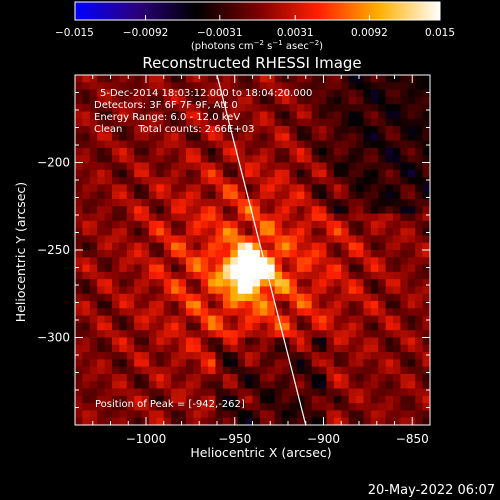 Image resolution: width=500 pixels, height=500 pixels. I want to click on colorbar-tick-label: 0.0031, so click(295, 33).